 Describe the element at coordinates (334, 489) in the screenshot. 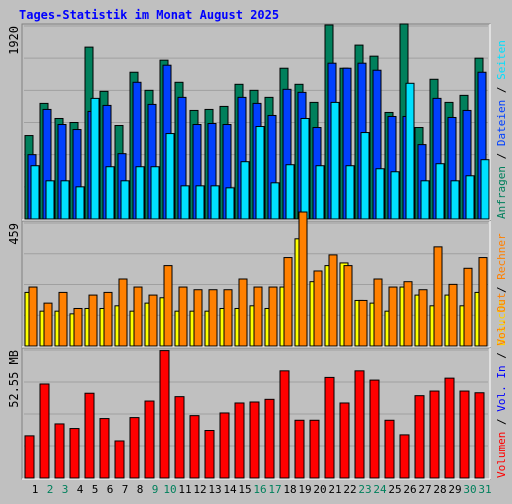

I see `x-tick-label: 21` at that location.